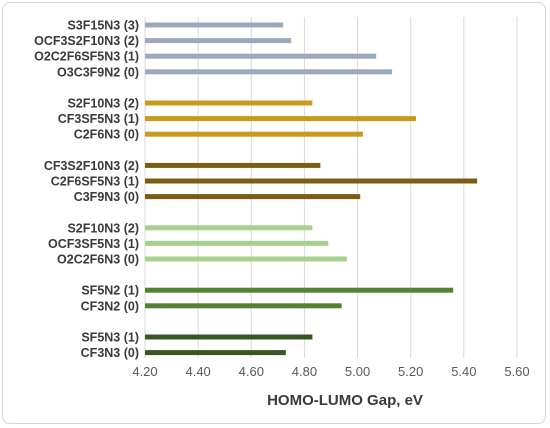 This screenshot has width=550, height=428. I want to click on x-axis-title: HOMO-LUMO Gap, eV, so click(345, 400).